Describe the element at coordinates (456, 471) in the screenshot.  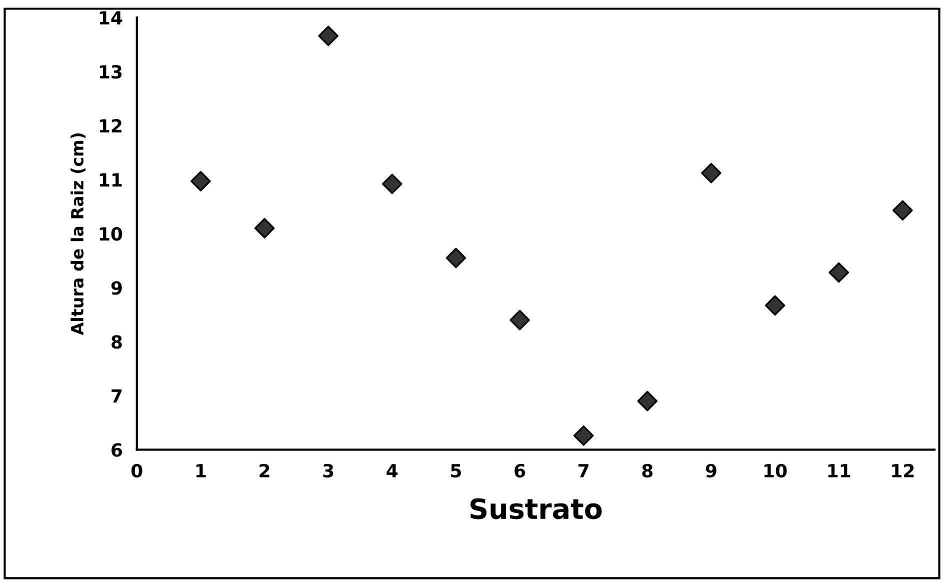
I see `x-tick-label: 5` at that location.